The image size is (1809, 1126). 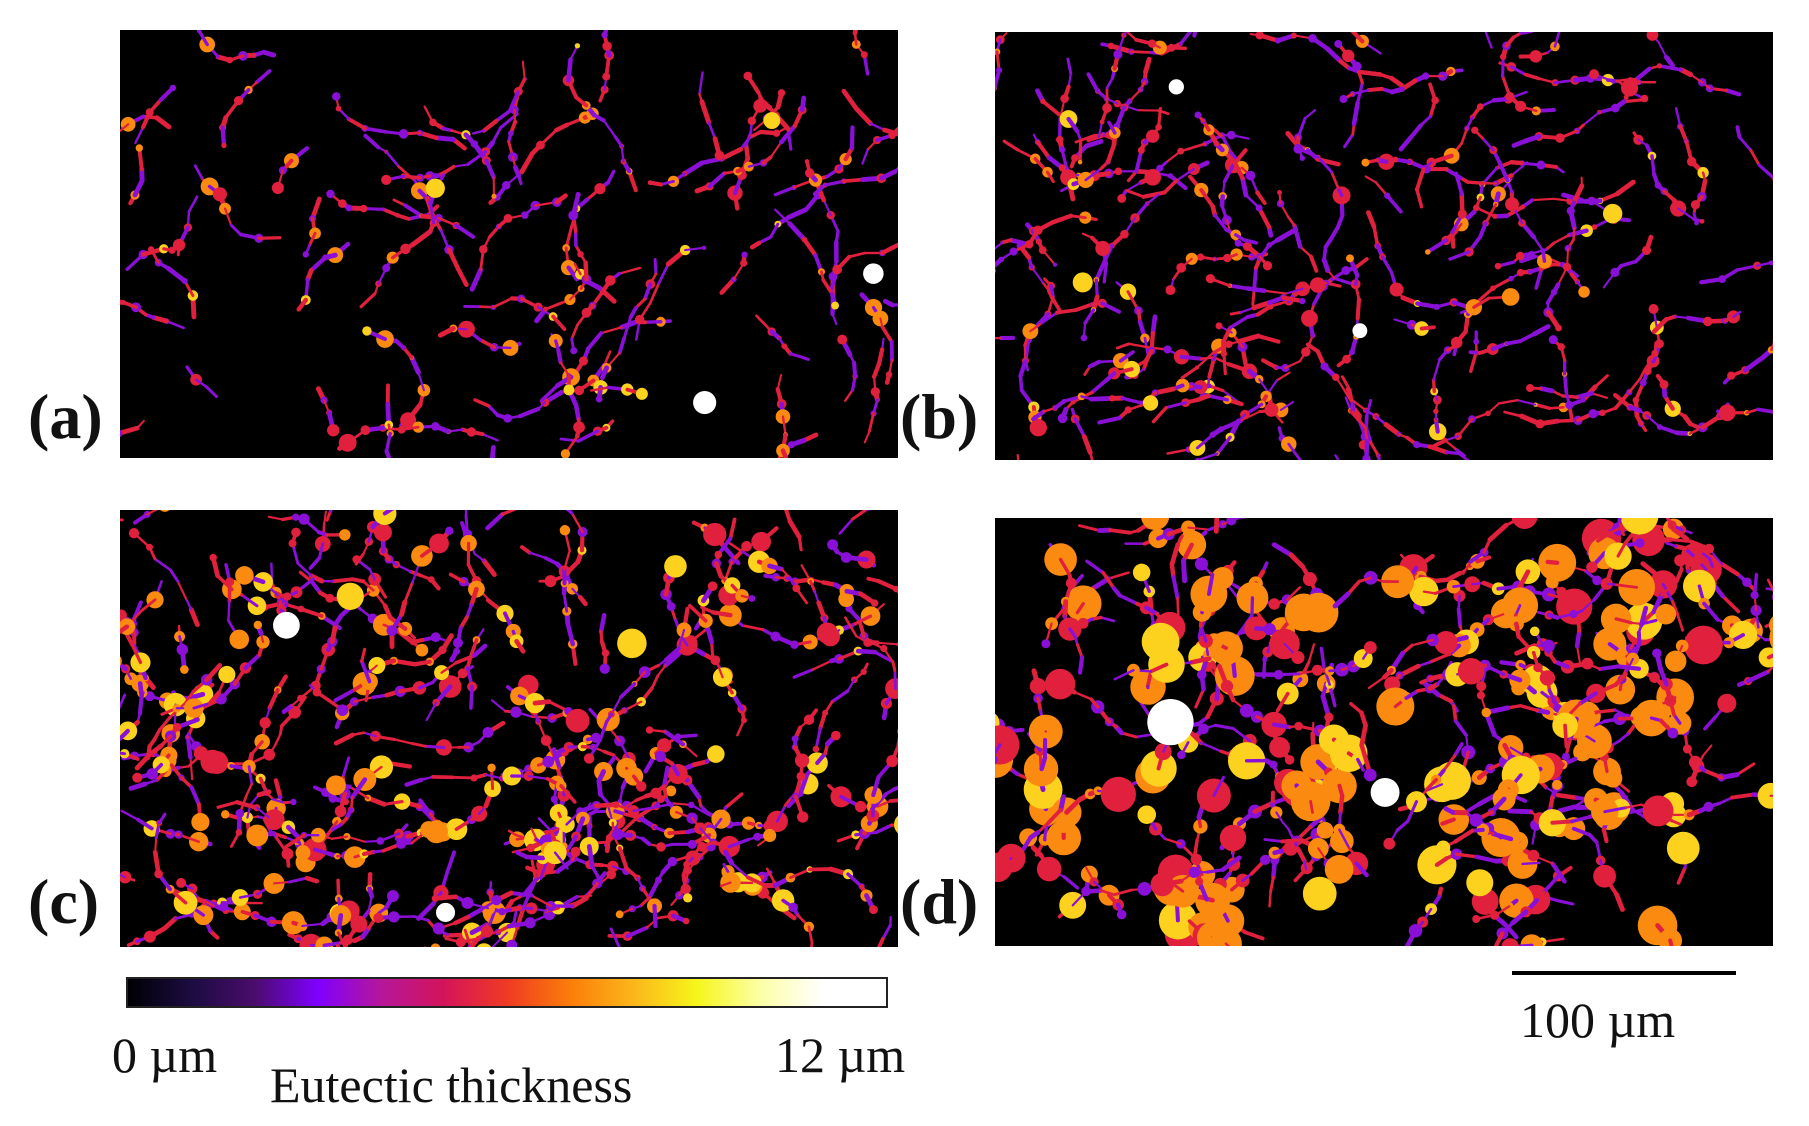 I want to click on panel-label-a: (a), so click(x=65, y=416).